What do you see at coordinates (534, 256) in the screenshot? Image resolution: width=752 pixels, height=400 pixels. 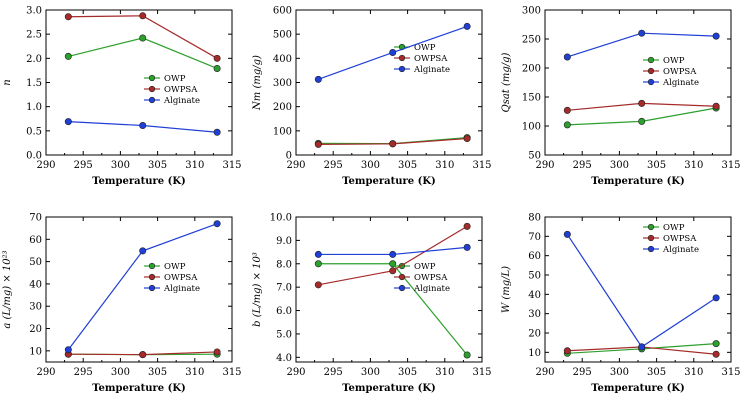 I see `y-tick-label: 60` at bounding box center [534, 256].